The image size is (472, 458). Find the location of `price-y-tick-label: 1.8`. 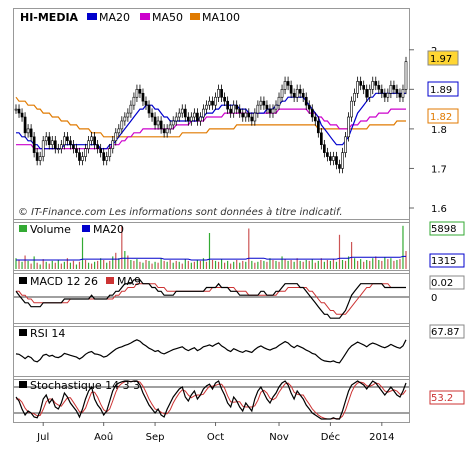

price-y-tick-label: 1.8 is located at coordinates (439, 130).